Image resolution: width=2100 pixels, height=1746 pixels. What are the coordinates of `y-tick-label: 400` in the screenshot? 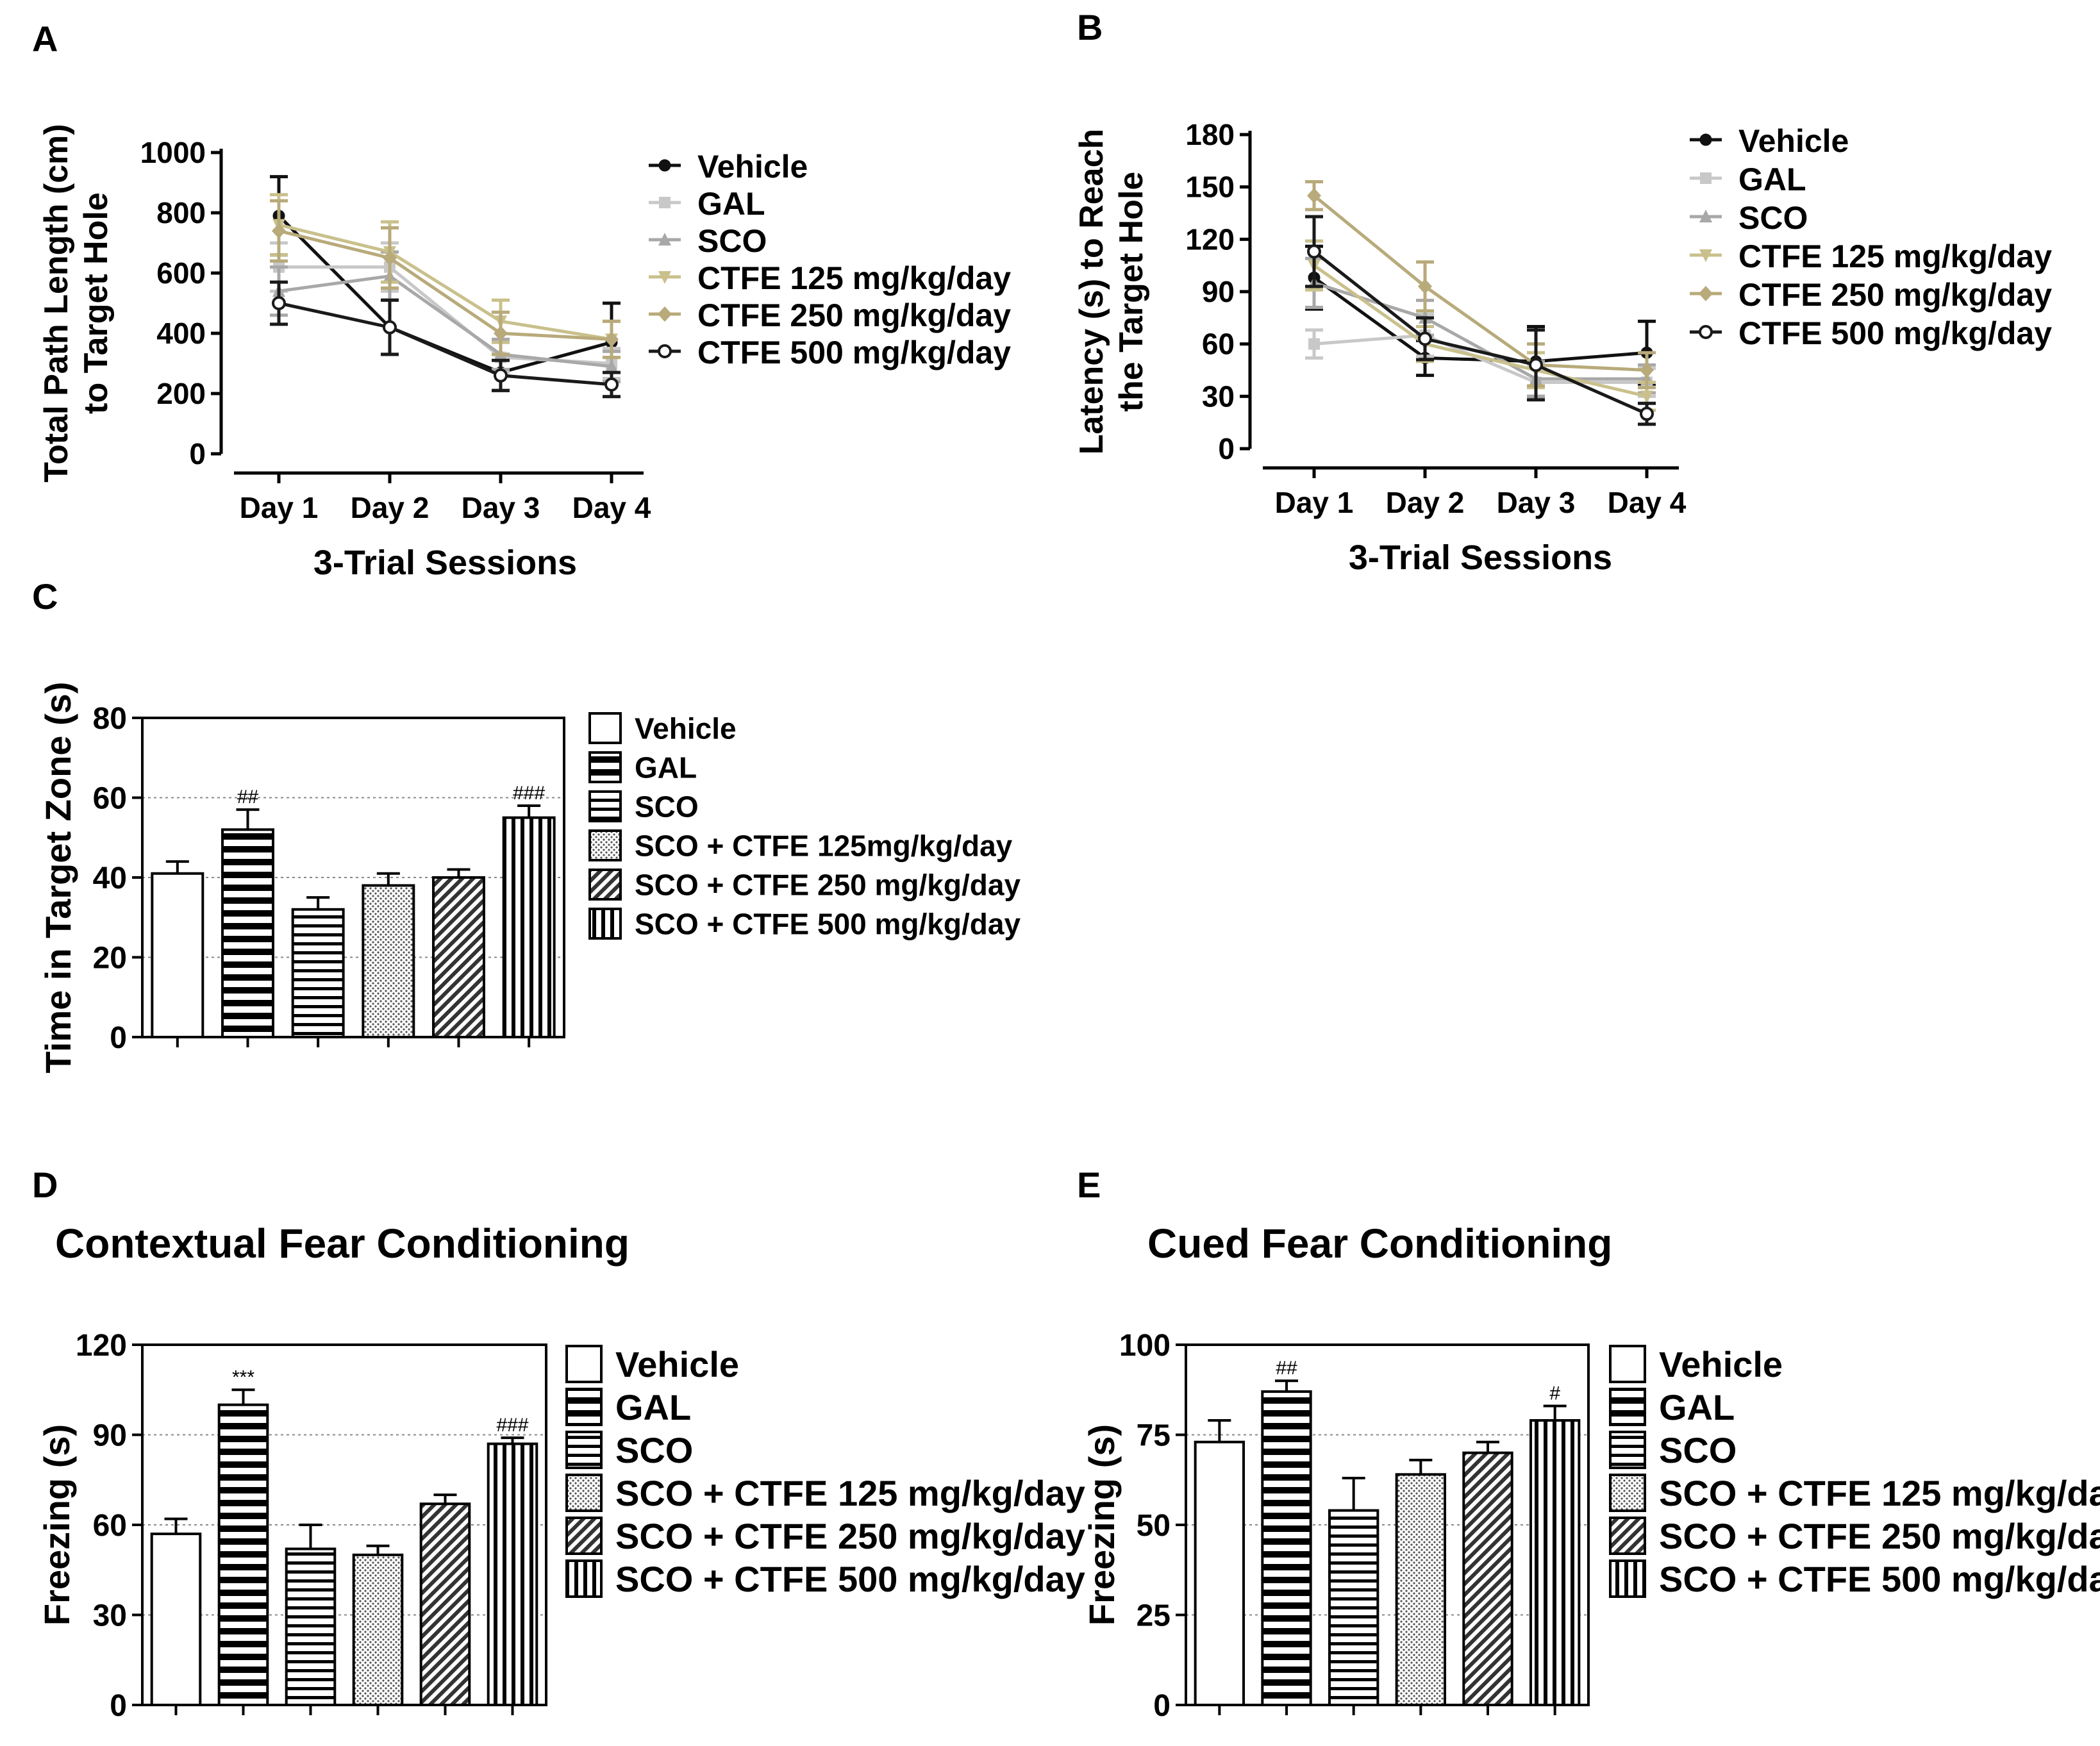 It's located at (181, 333).